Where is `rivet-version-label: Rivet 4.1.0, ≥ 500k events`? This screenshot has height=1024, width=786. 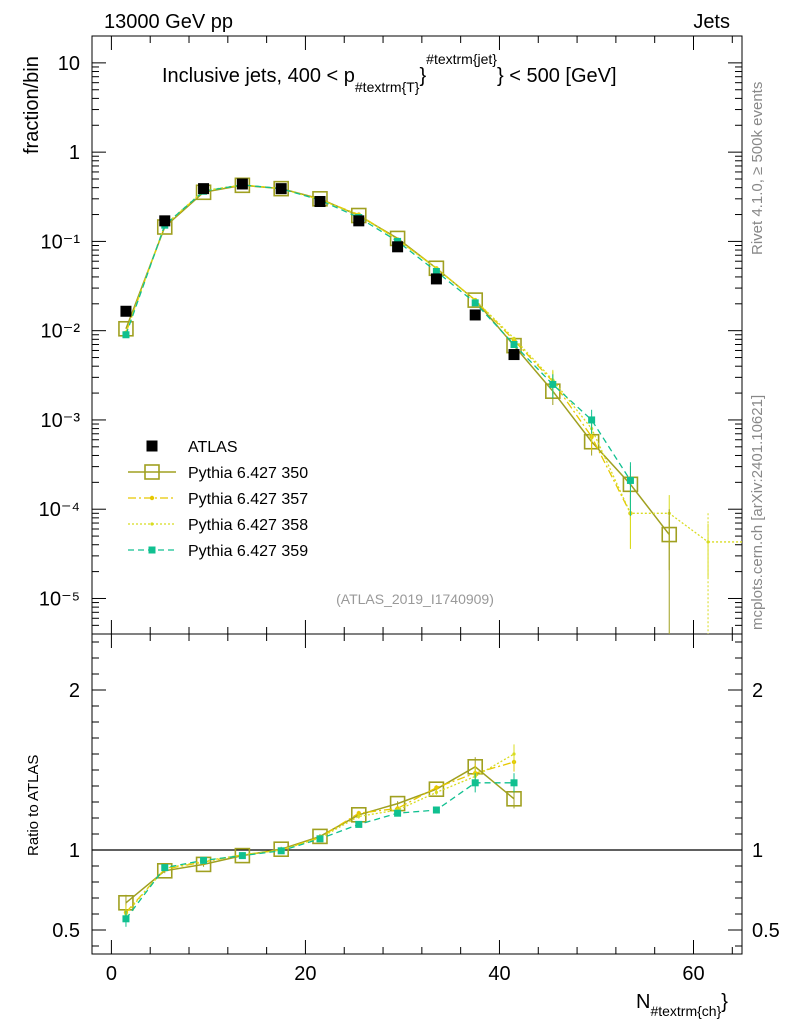
rivet-version-label: Rivet 4.1.0, ≥ 500k events is located at coordinates (757, 168).